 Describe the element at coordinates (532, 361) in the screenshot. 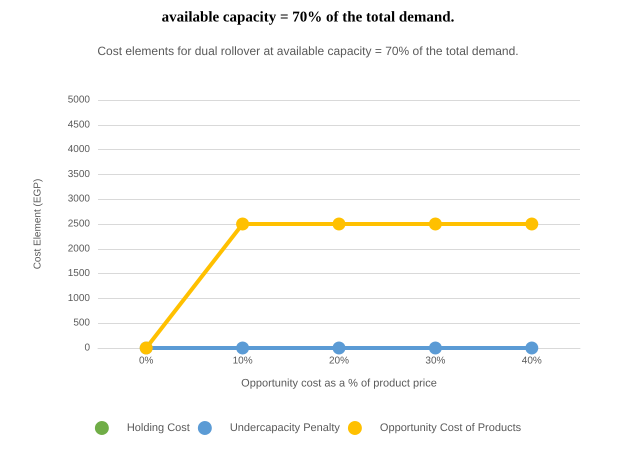

I see `x-tick-label: 40%` at that location.